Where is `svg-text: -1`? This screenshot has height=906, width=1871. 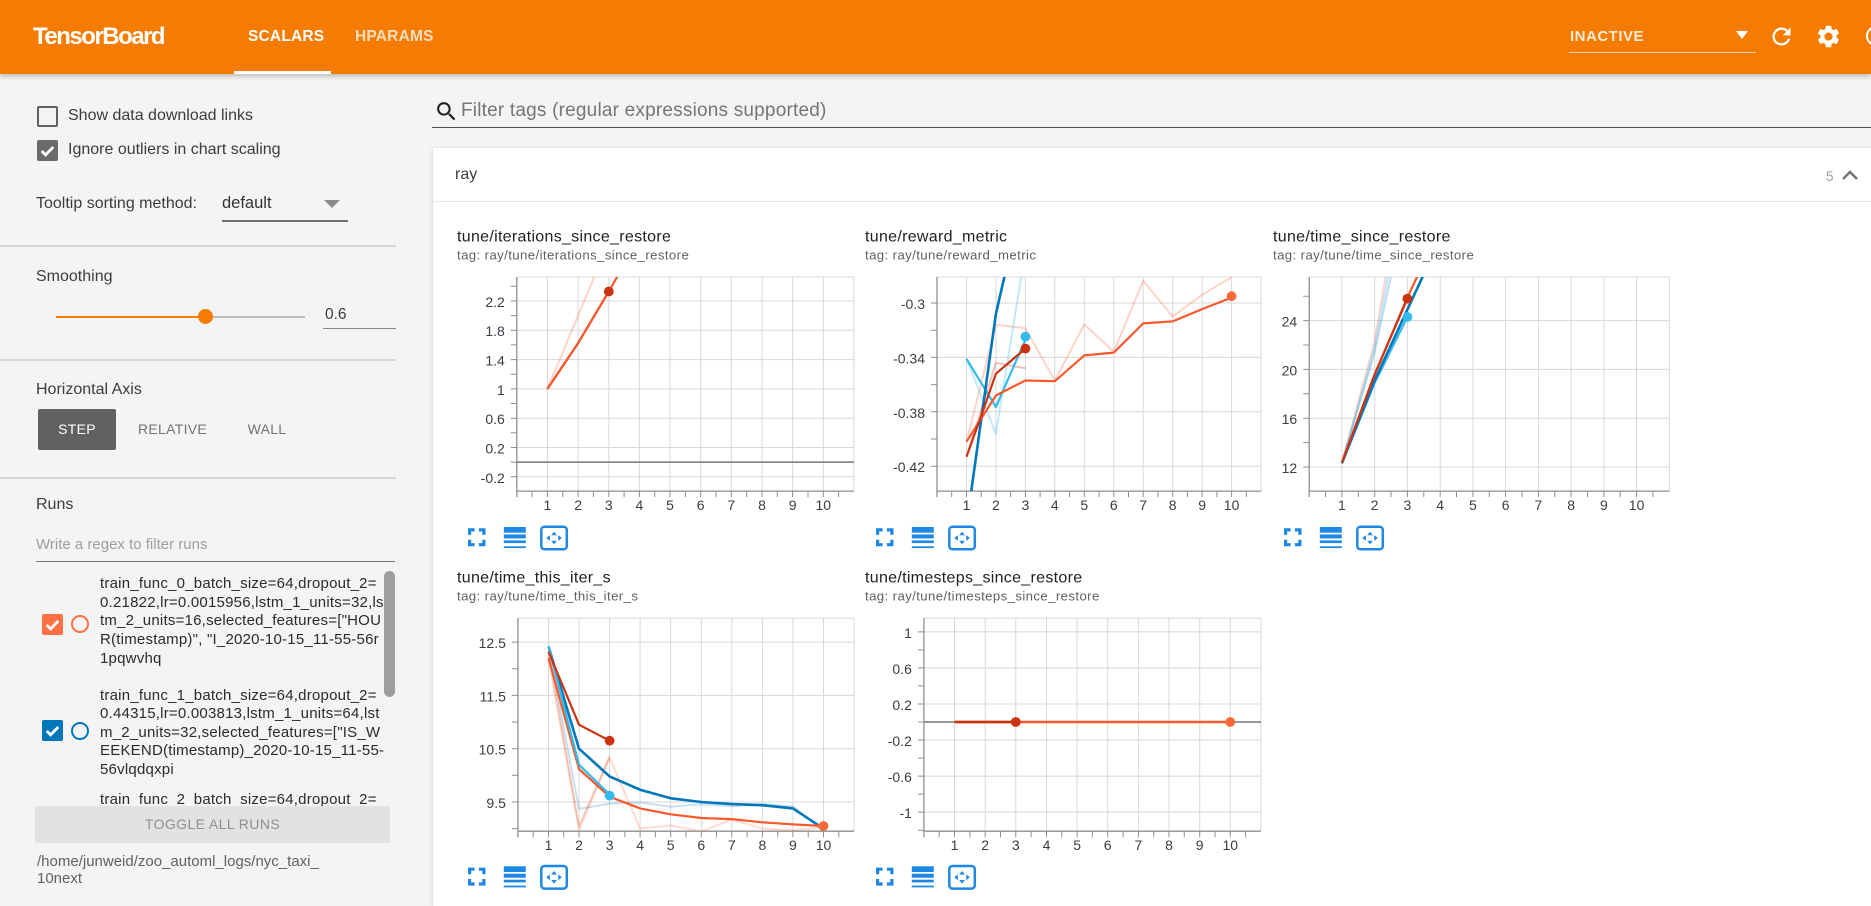
svg-text: -1 is located at coordinates (905, 813).